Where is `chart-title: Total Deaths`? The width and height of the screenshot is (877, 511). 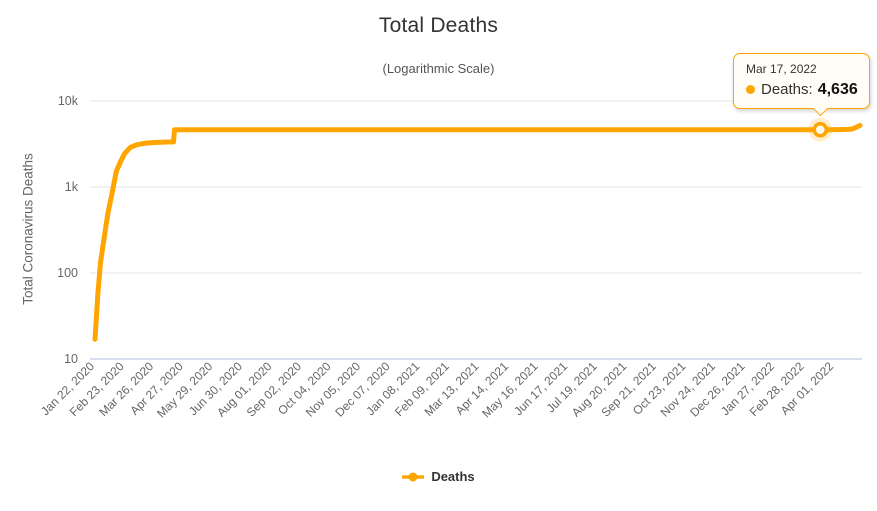
chart-title: Total Deaths is located at coordinates (438, 25).